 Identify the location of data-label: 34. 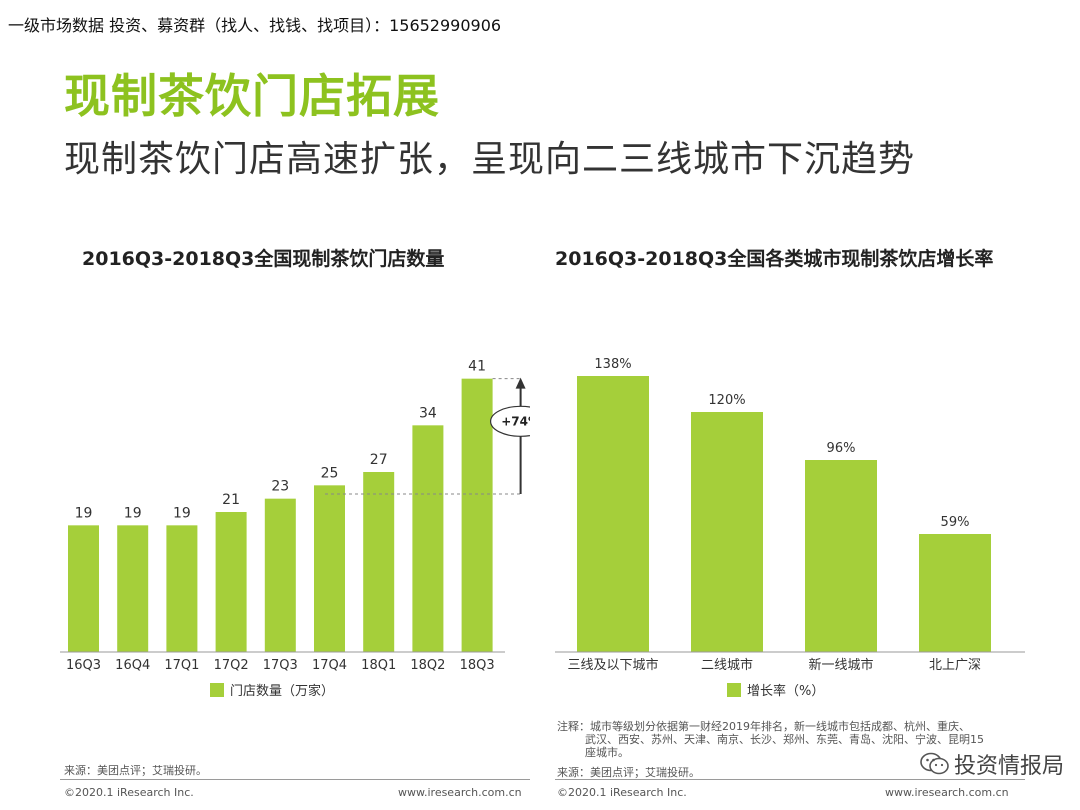
(428, 413).